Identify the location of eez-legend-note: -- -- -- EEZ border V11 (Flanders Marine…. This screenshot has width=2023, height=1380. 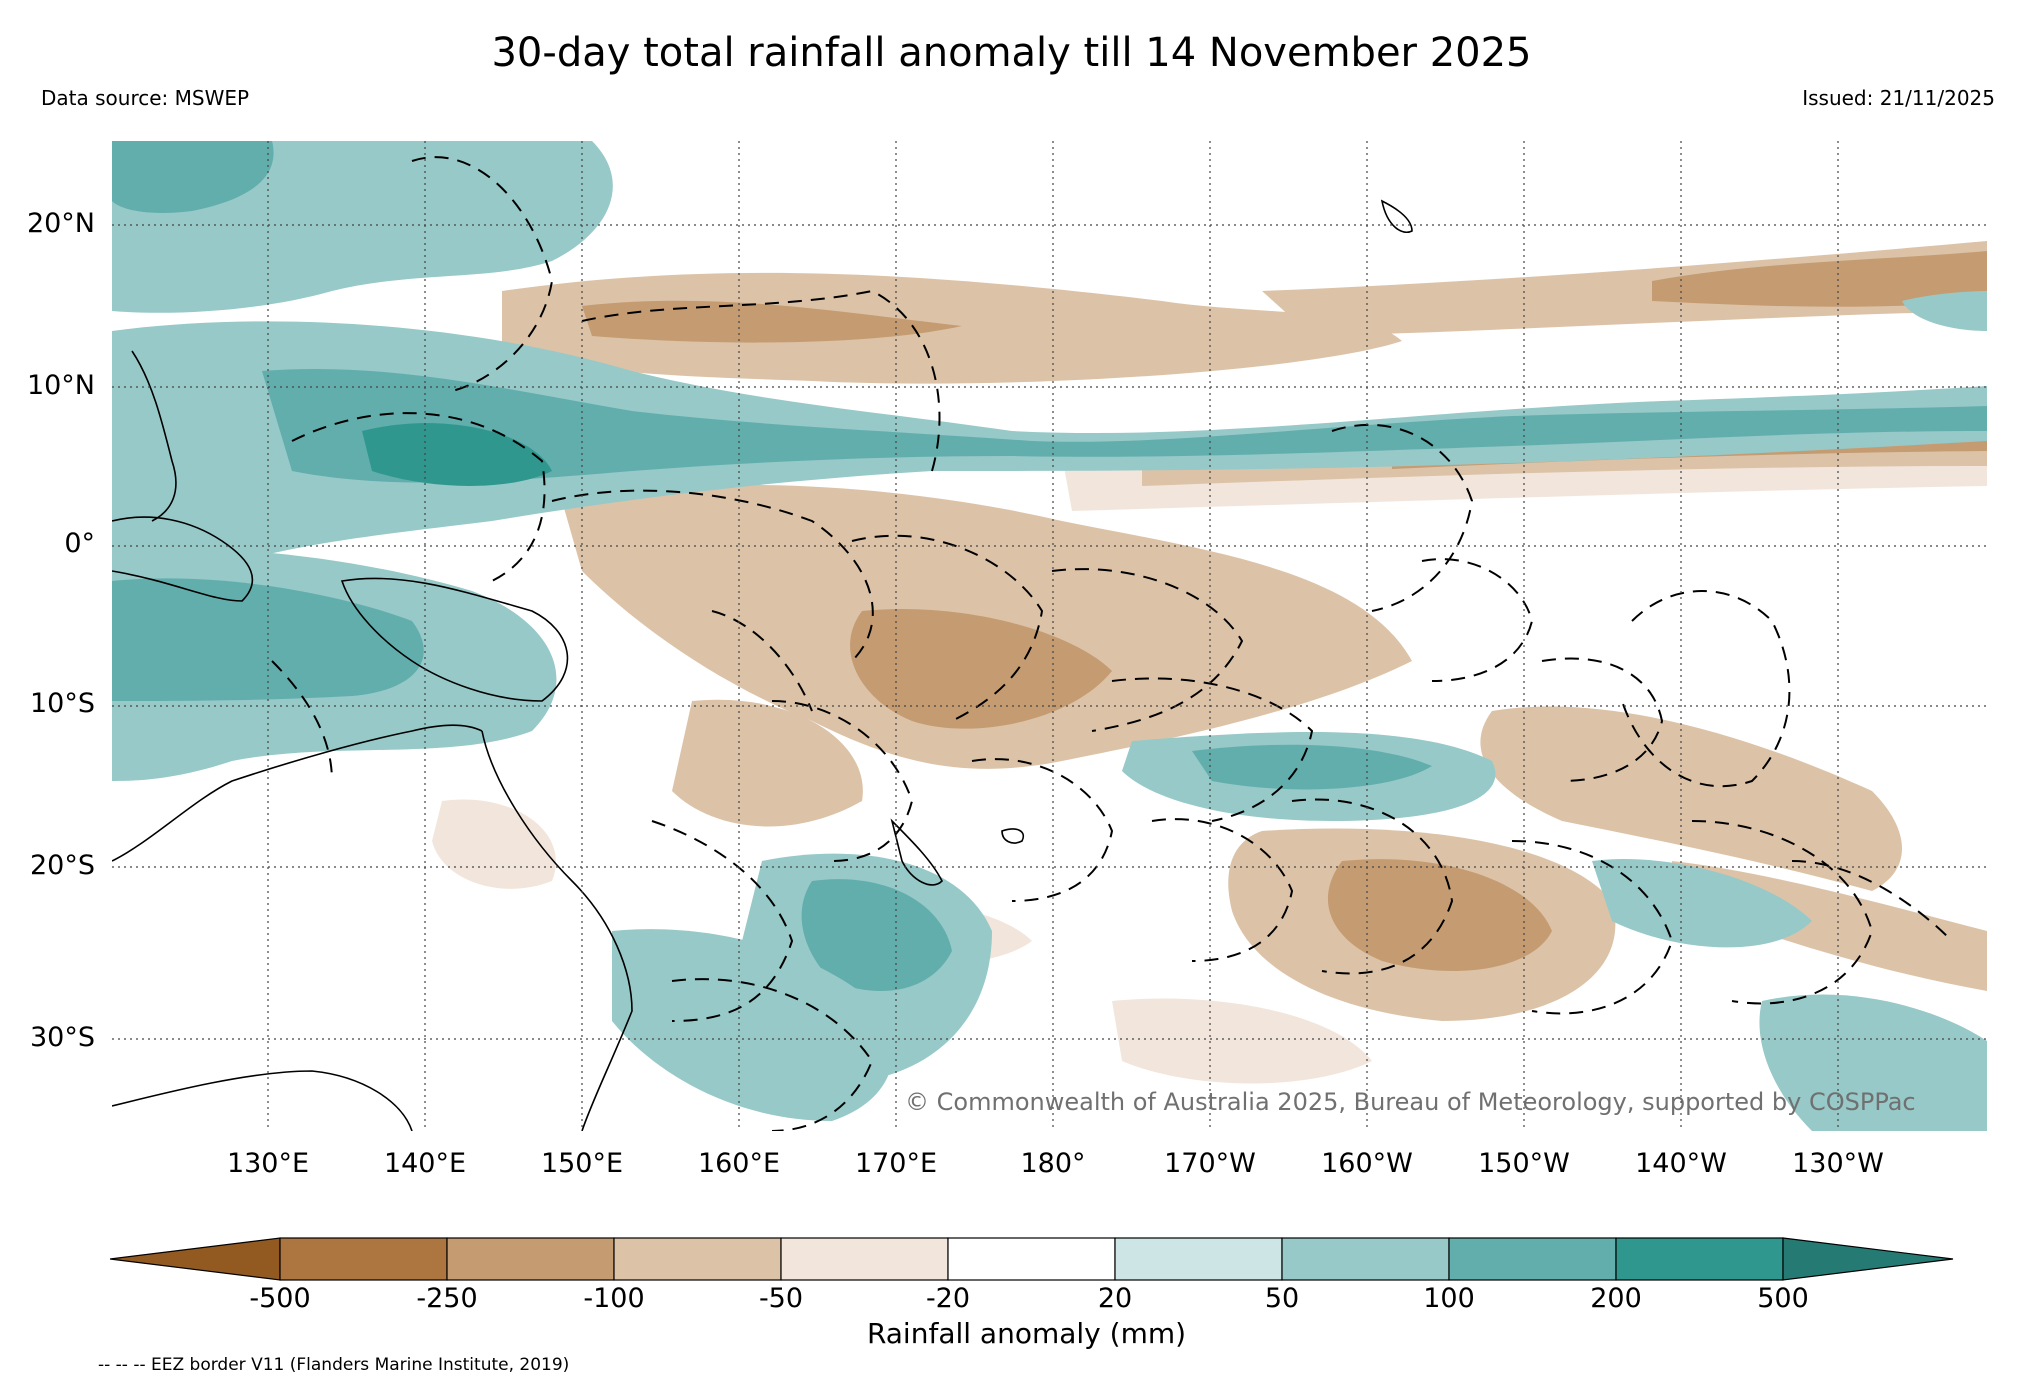
(334, 1365).